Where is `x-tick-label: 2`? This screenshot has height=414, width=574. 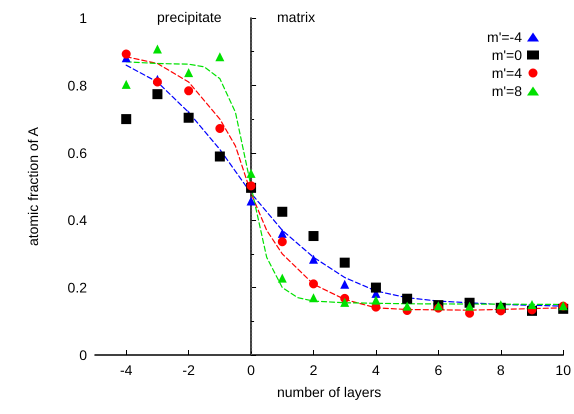
x-tick-label: 2 is located at coordinates (314, 370).